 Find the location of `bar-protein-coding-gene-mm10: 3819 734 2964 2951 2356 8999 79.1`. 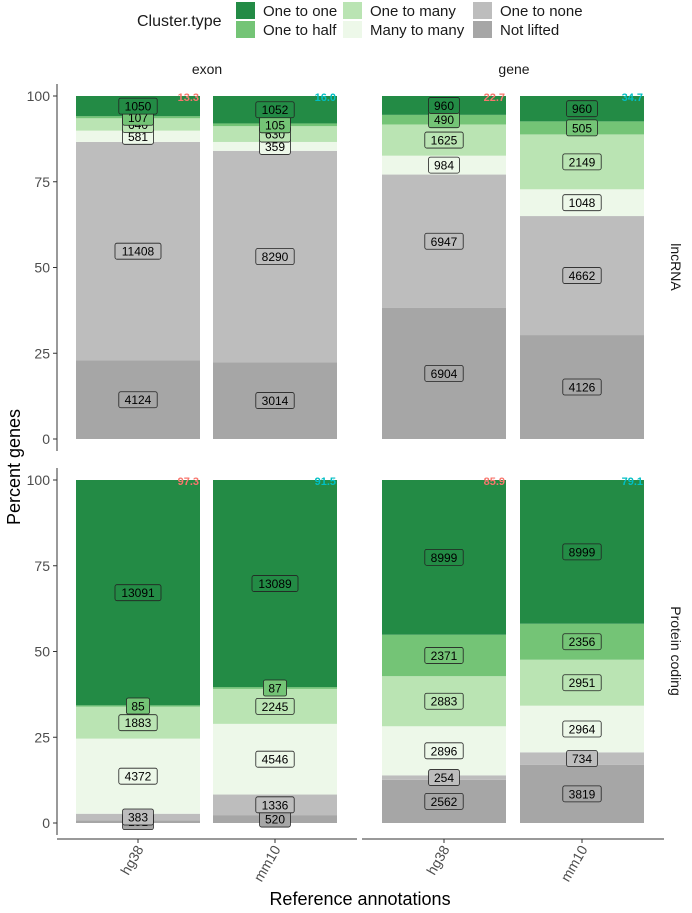

bar-protein-coding-gene-mm10: 3819 734 2964 2951 2356 8999 79.1 is located at coordinates (582, 649).